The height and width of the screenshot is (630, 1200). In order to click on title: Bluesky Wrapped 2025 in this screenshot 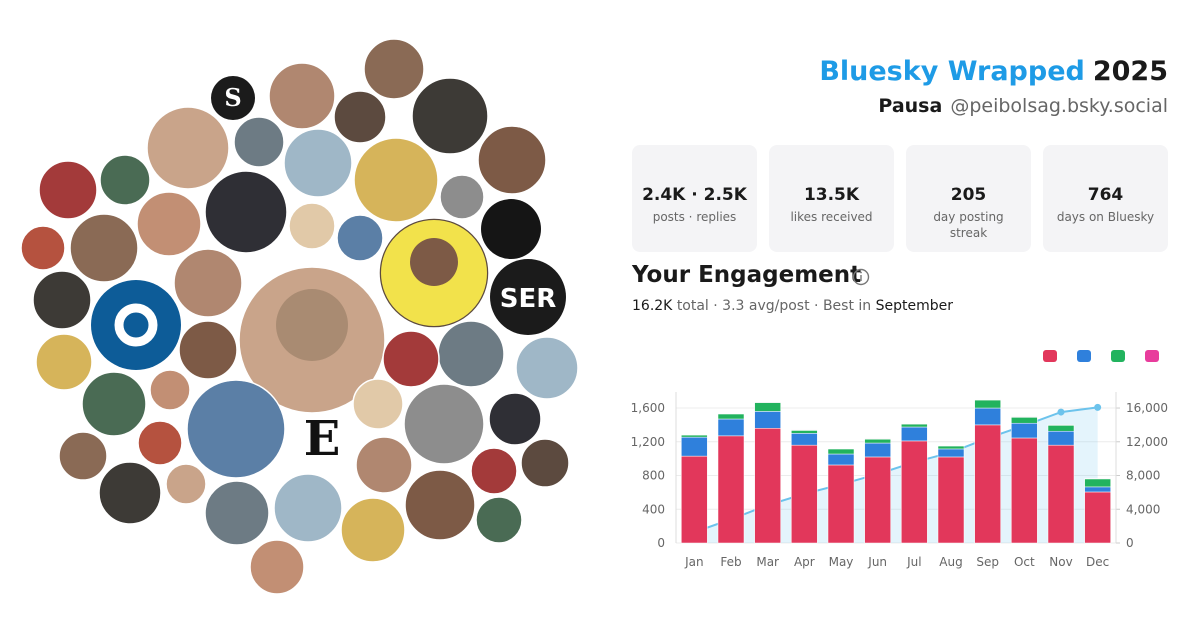, I will do `click(993, 71)`.